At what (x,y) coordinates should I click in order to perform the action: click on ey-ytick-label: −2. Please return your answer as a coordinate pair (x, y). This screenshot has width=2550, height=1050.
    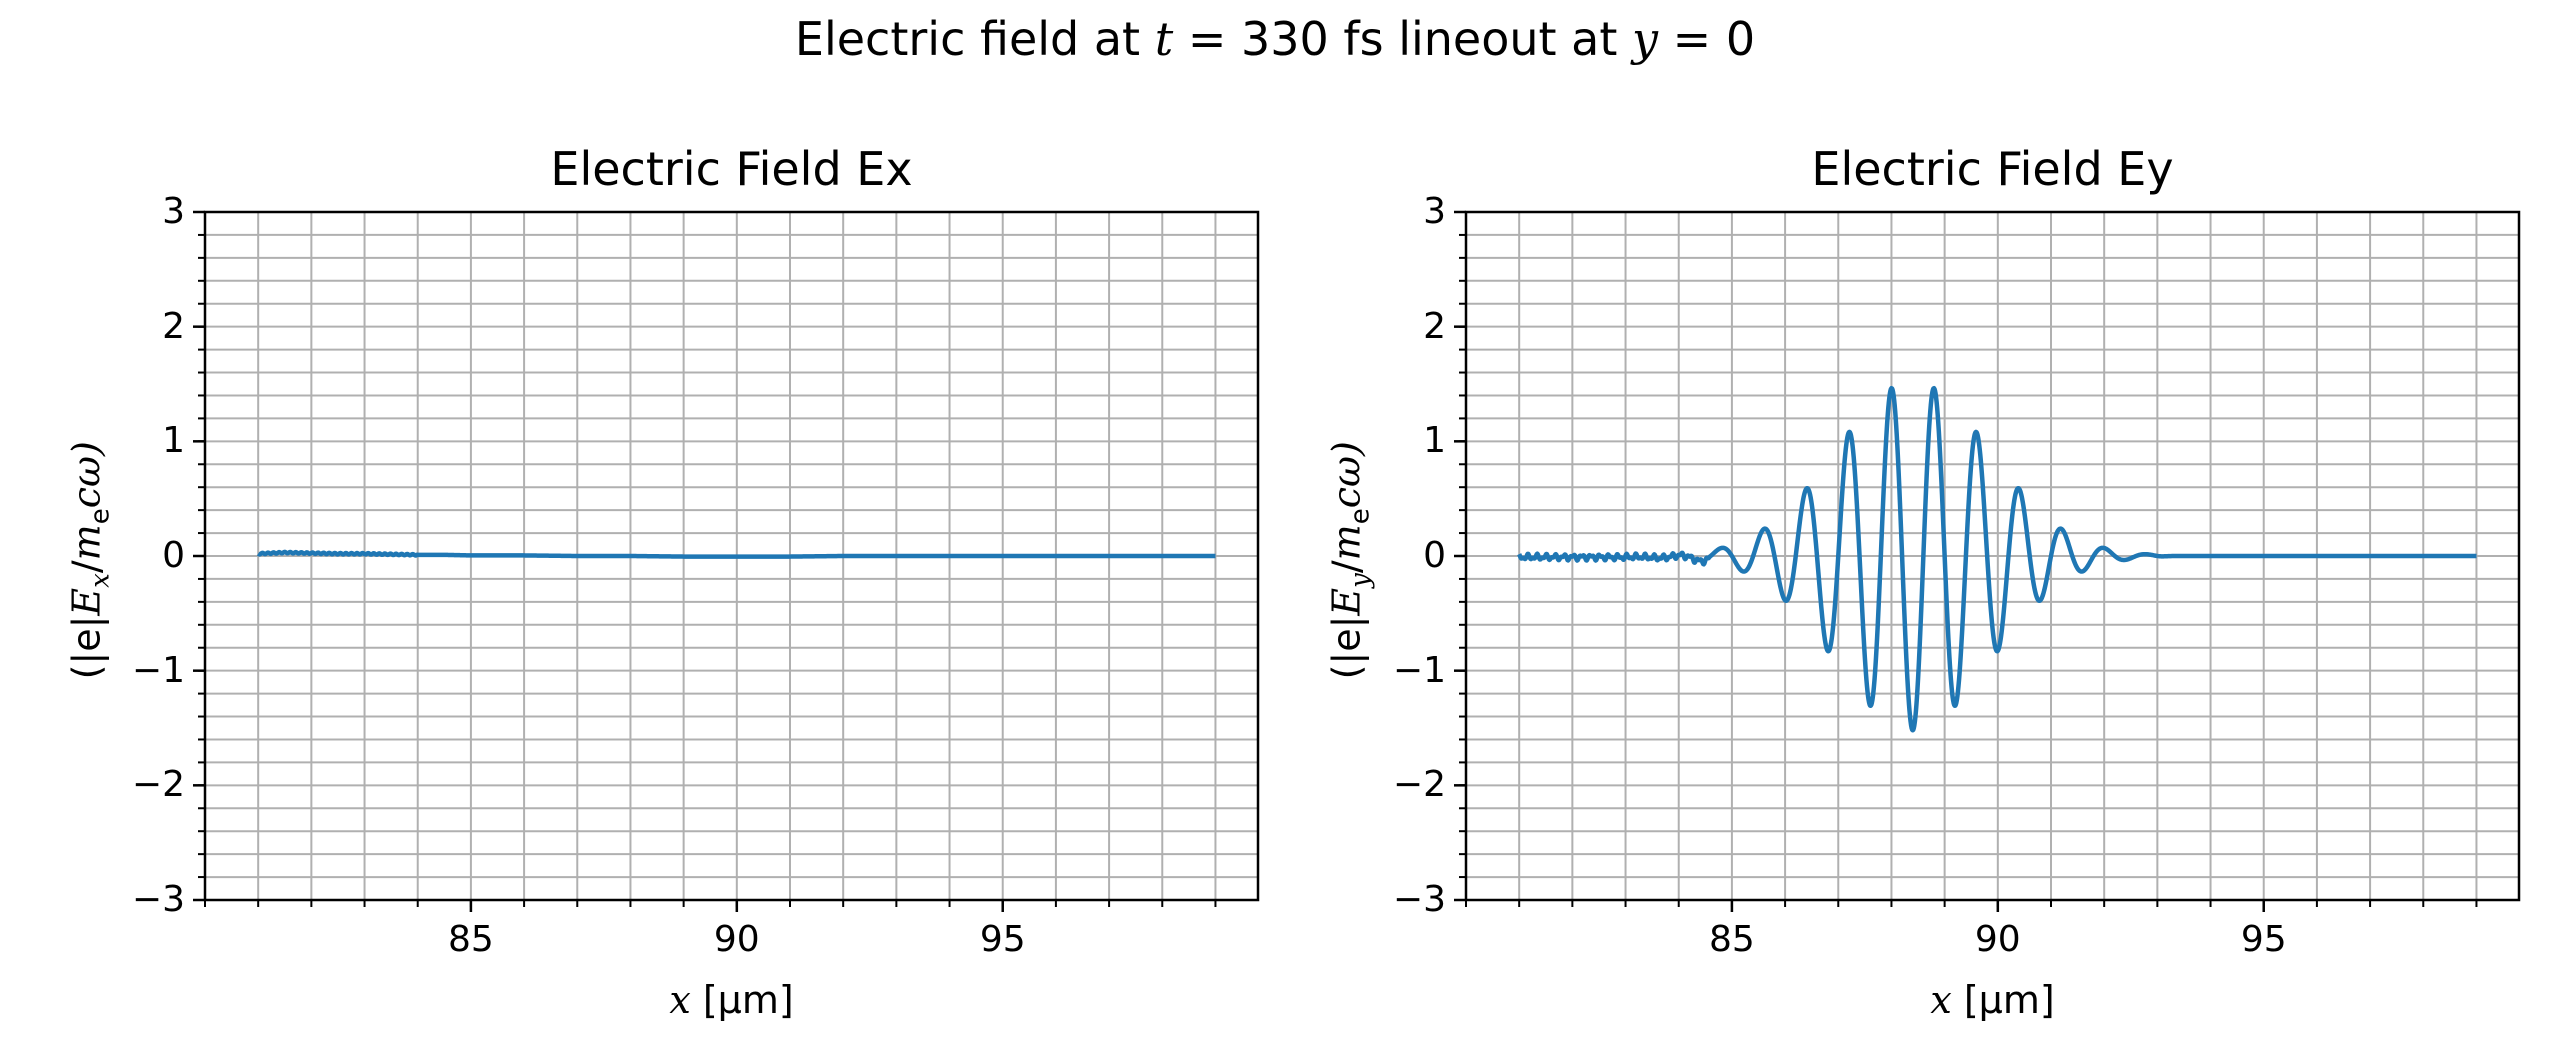
    Looking at the image, I should click on (1419, 785).